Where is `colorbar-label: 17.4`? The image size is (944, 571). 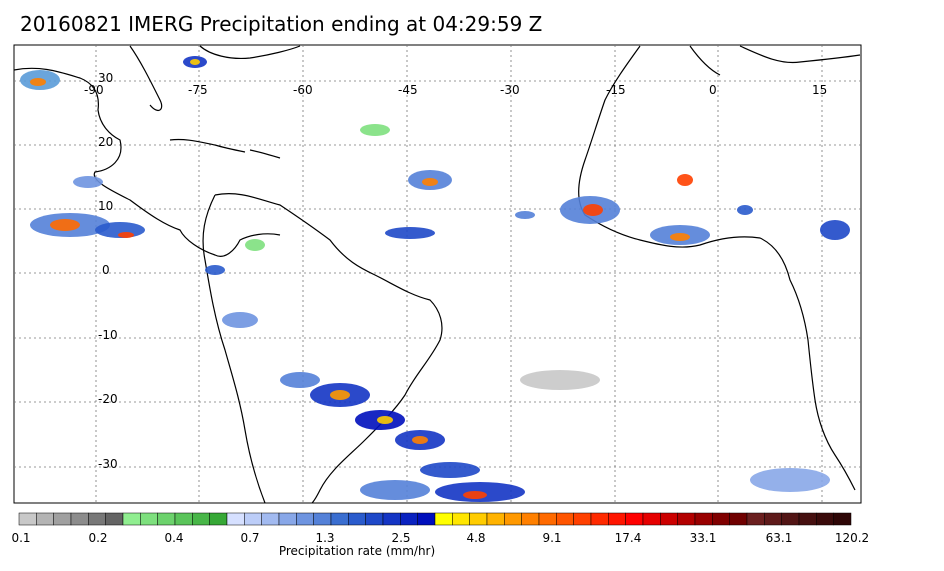 colorbar-label: 17.4 is located at coordinates (628, 538).